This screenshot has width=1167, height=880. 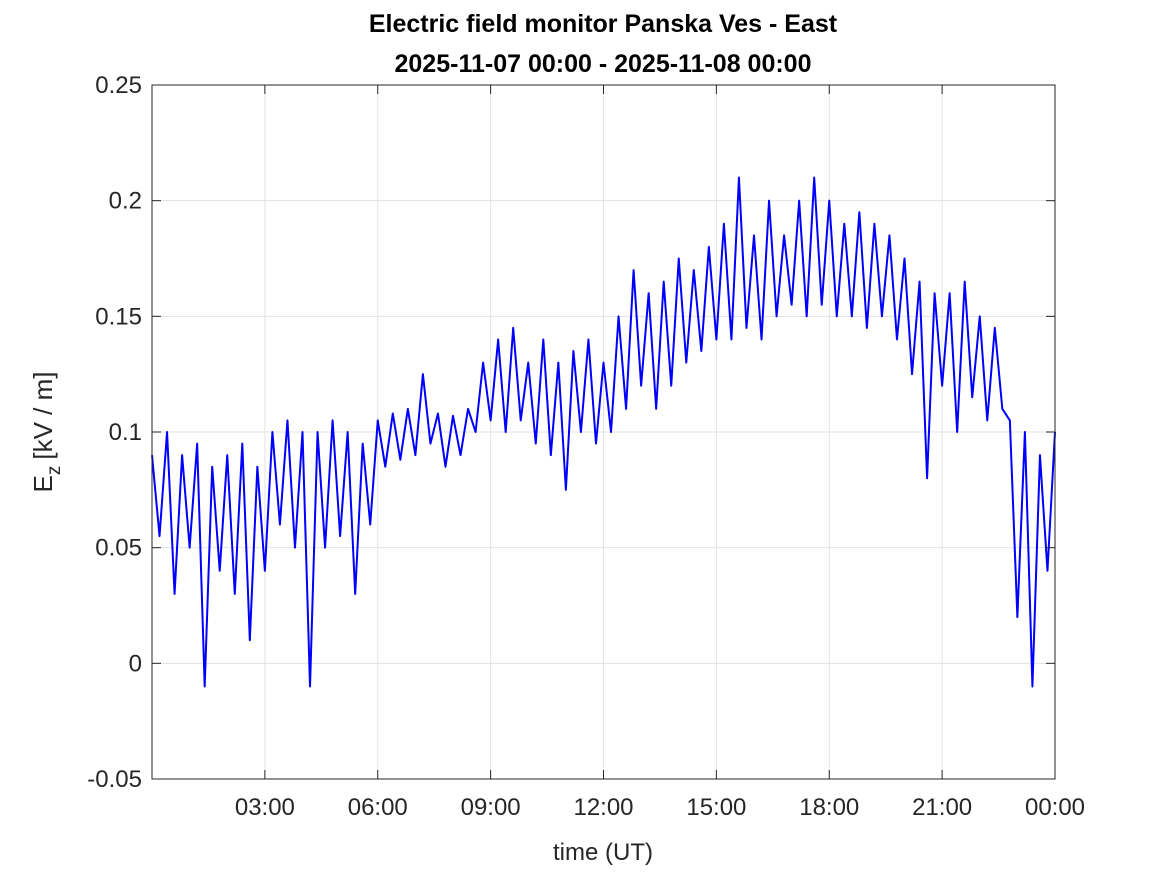 What do you see at coordinates (829, 807) in the screenshot?
I see `x-tick-label: 18:00` at bounding box center [829, 807].